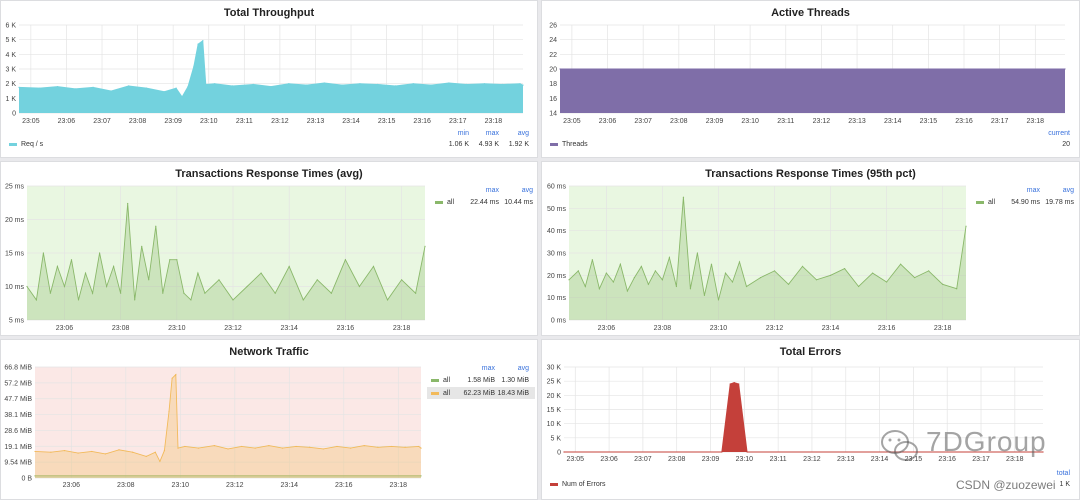 This screenshot has height=500, width=1080. I want to click on legend-value-avg: 10.44 ms, so click(518, 202).